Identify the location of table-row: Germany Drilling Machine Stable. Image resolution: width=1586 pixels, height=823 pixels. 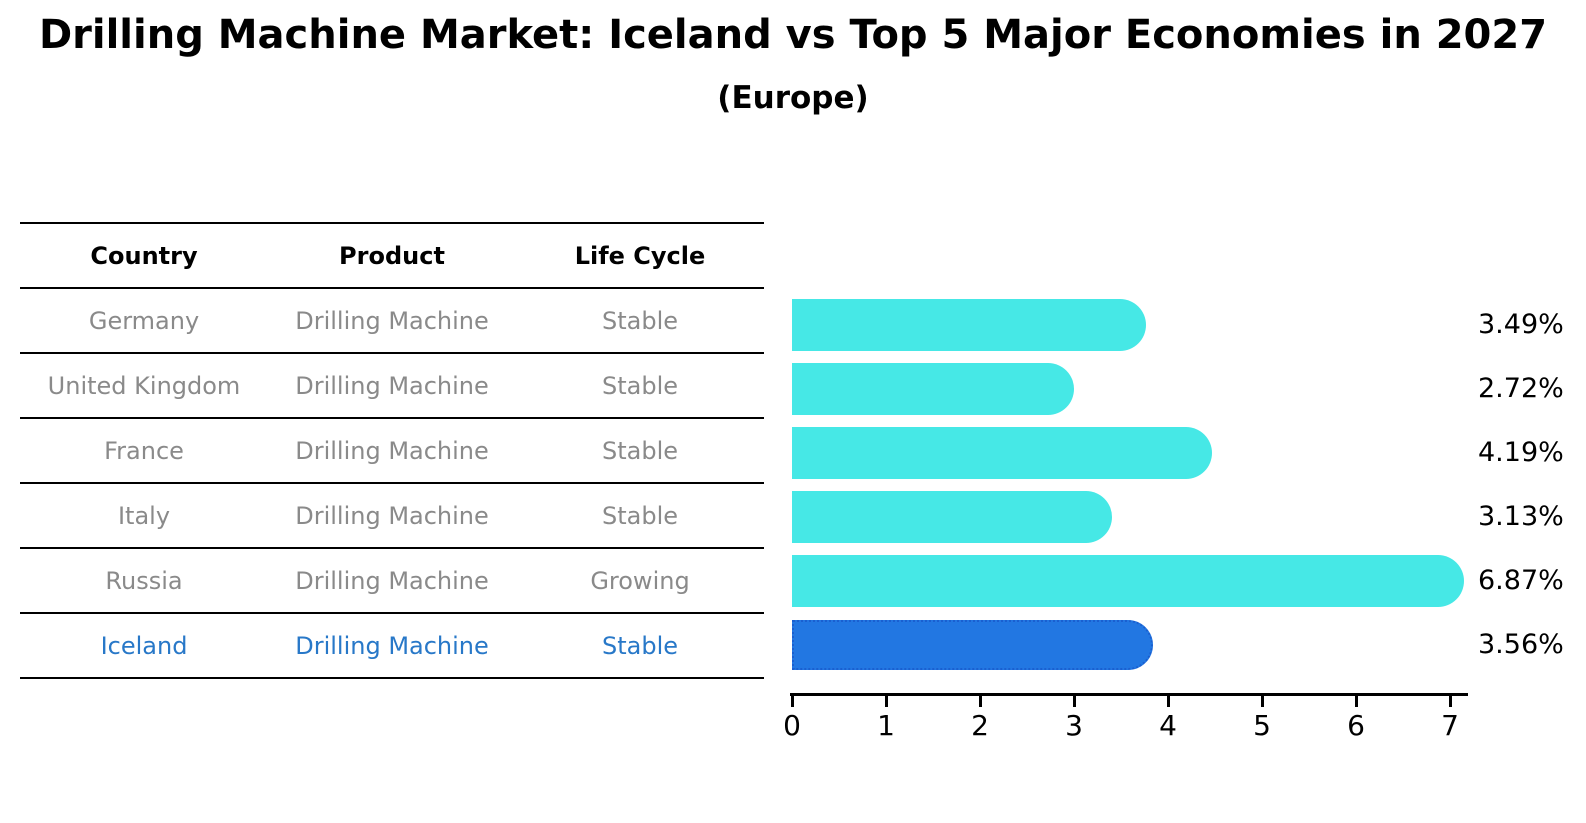
(392, 321).